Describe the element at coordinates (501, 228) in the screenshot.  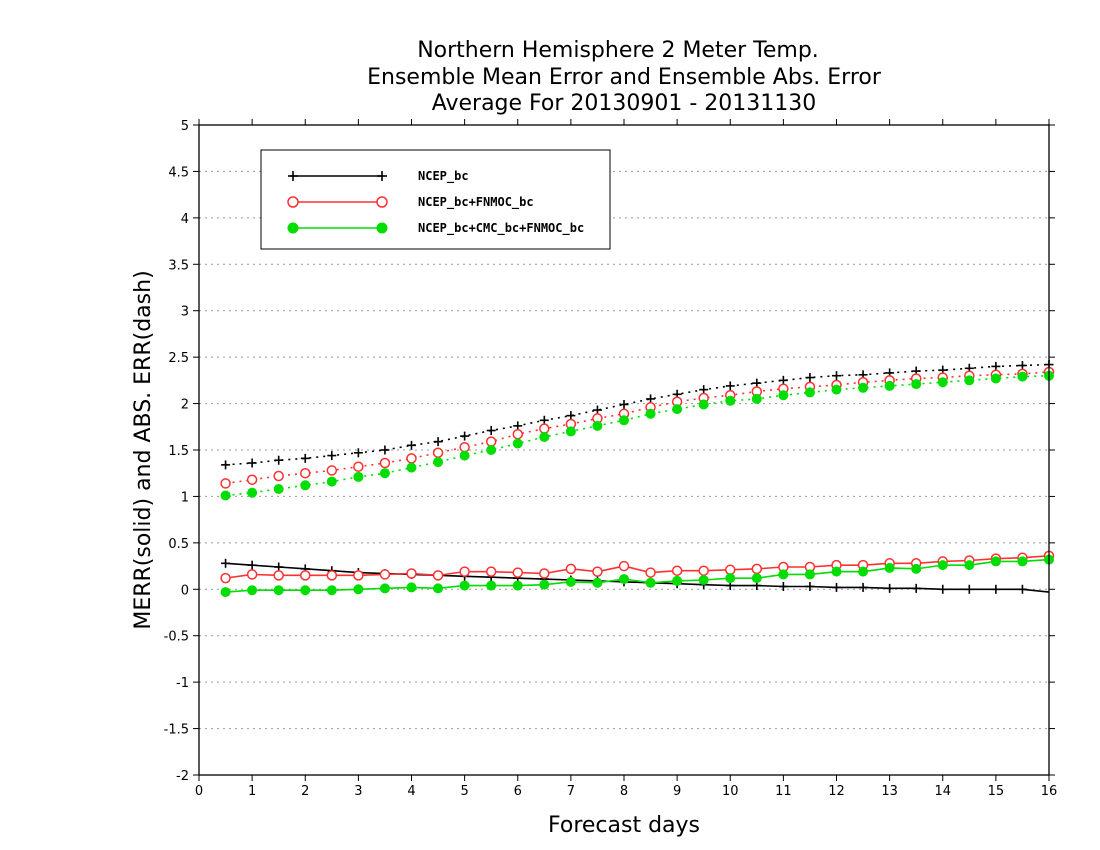
I see `legend-label: NCEP_bc+CMC_bc+FNMOC_bc` at that location.